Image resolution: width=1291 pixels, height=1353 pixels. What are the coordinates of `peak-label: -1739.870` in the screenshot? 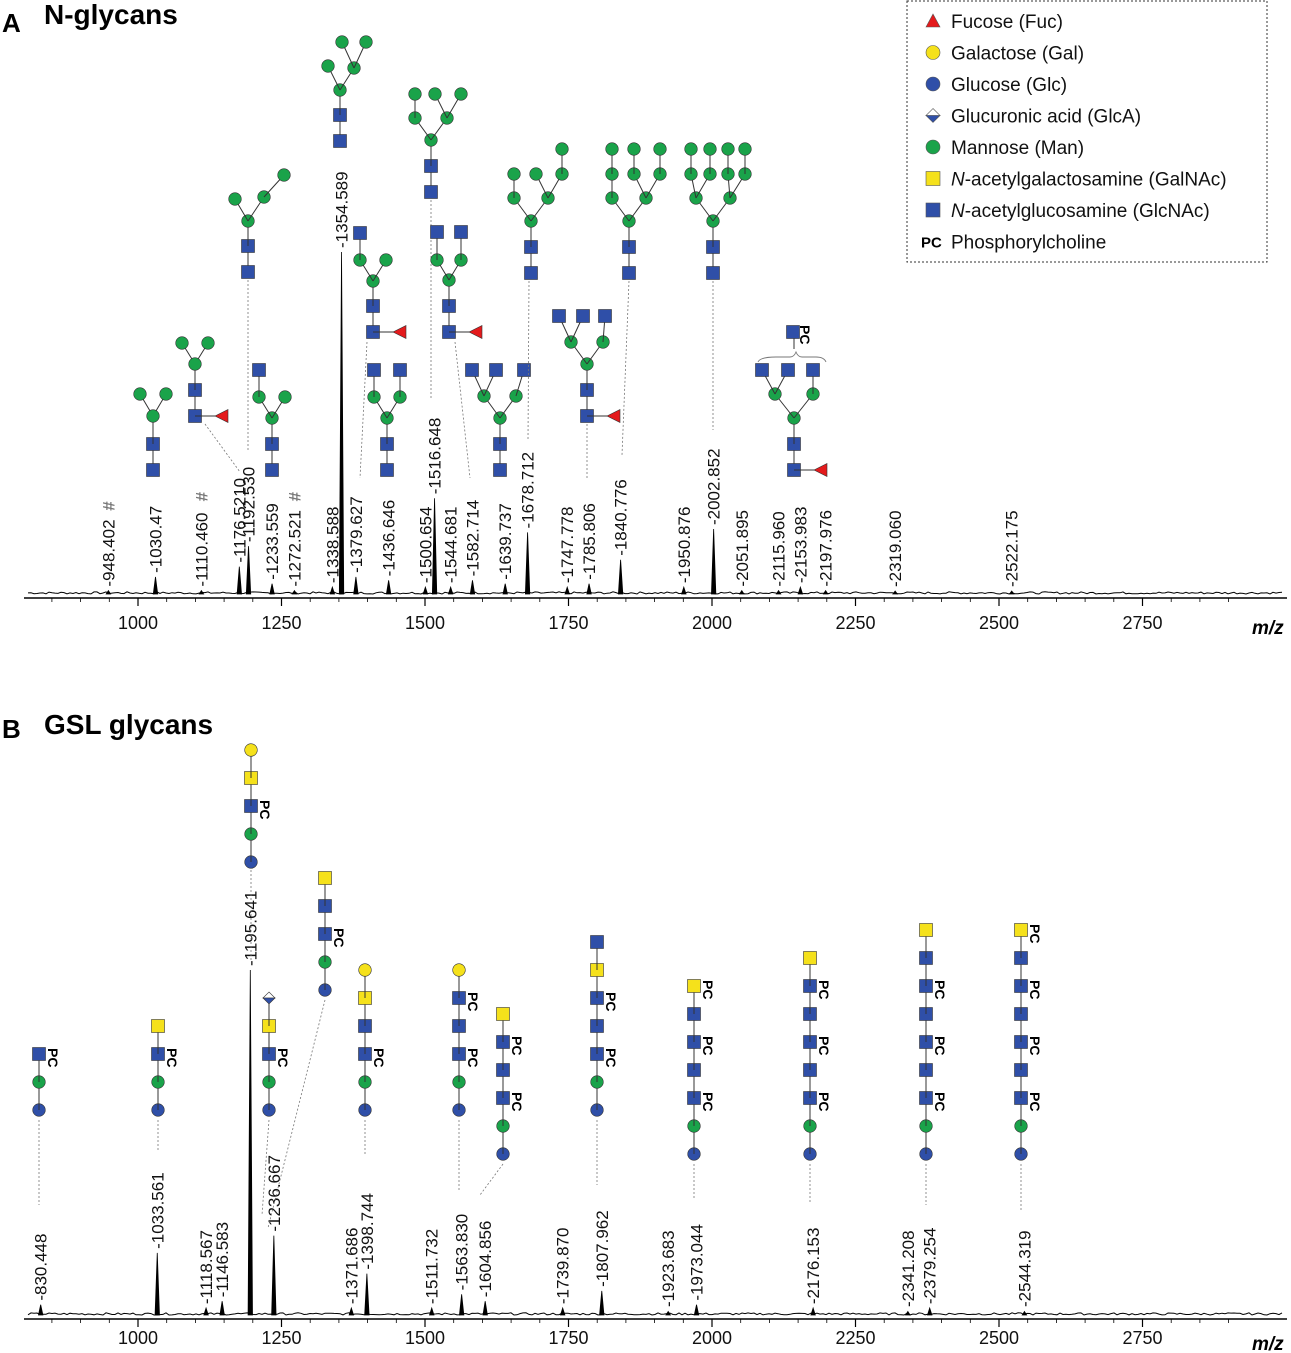 It's located at (563, 1266).